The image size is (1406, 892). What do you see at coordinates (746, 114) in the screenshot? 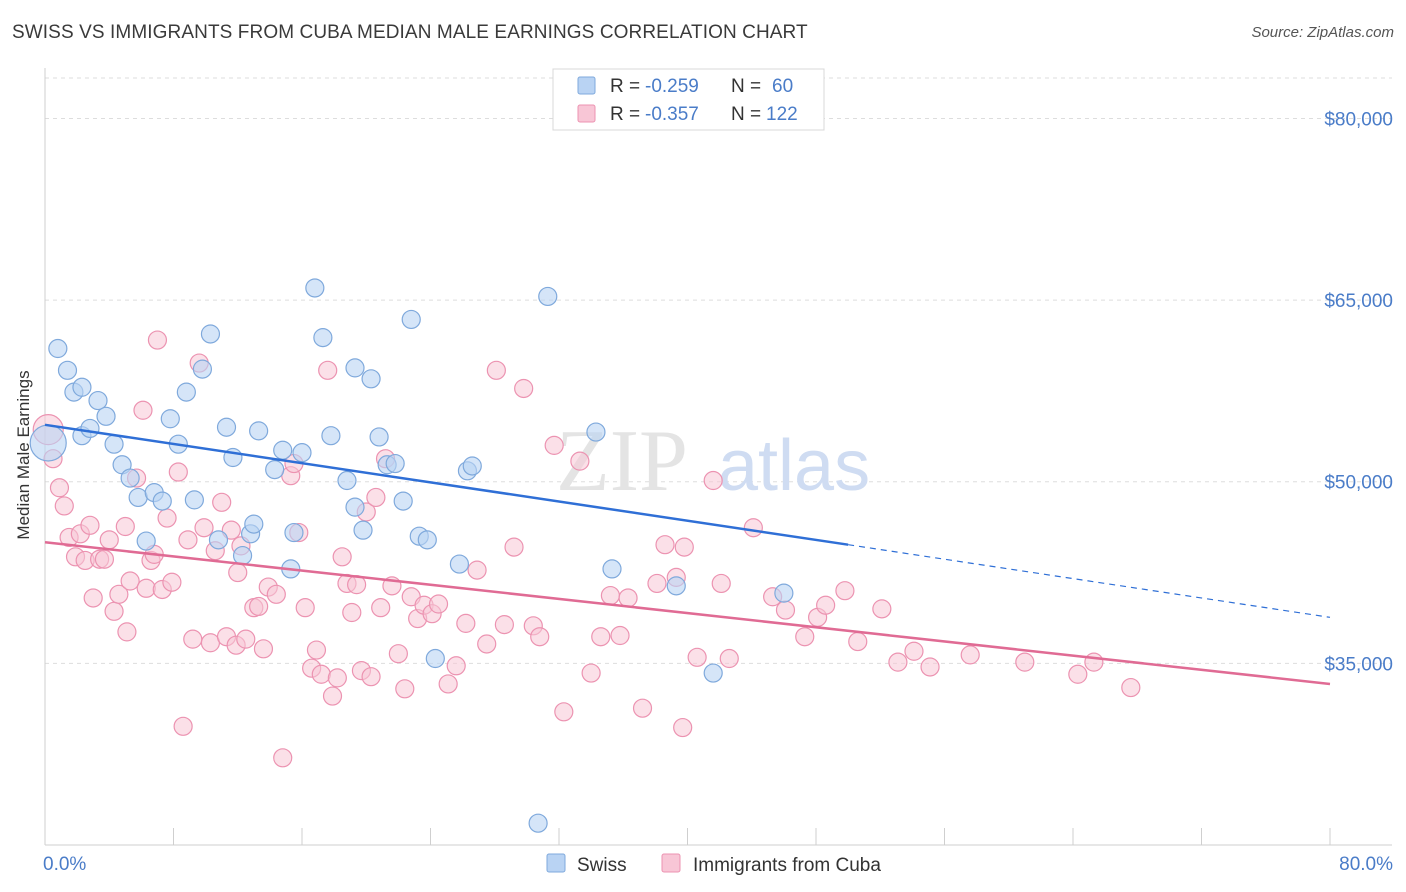
I see `legend-n-label-cuba: N =` at bounding box center [746, 114].